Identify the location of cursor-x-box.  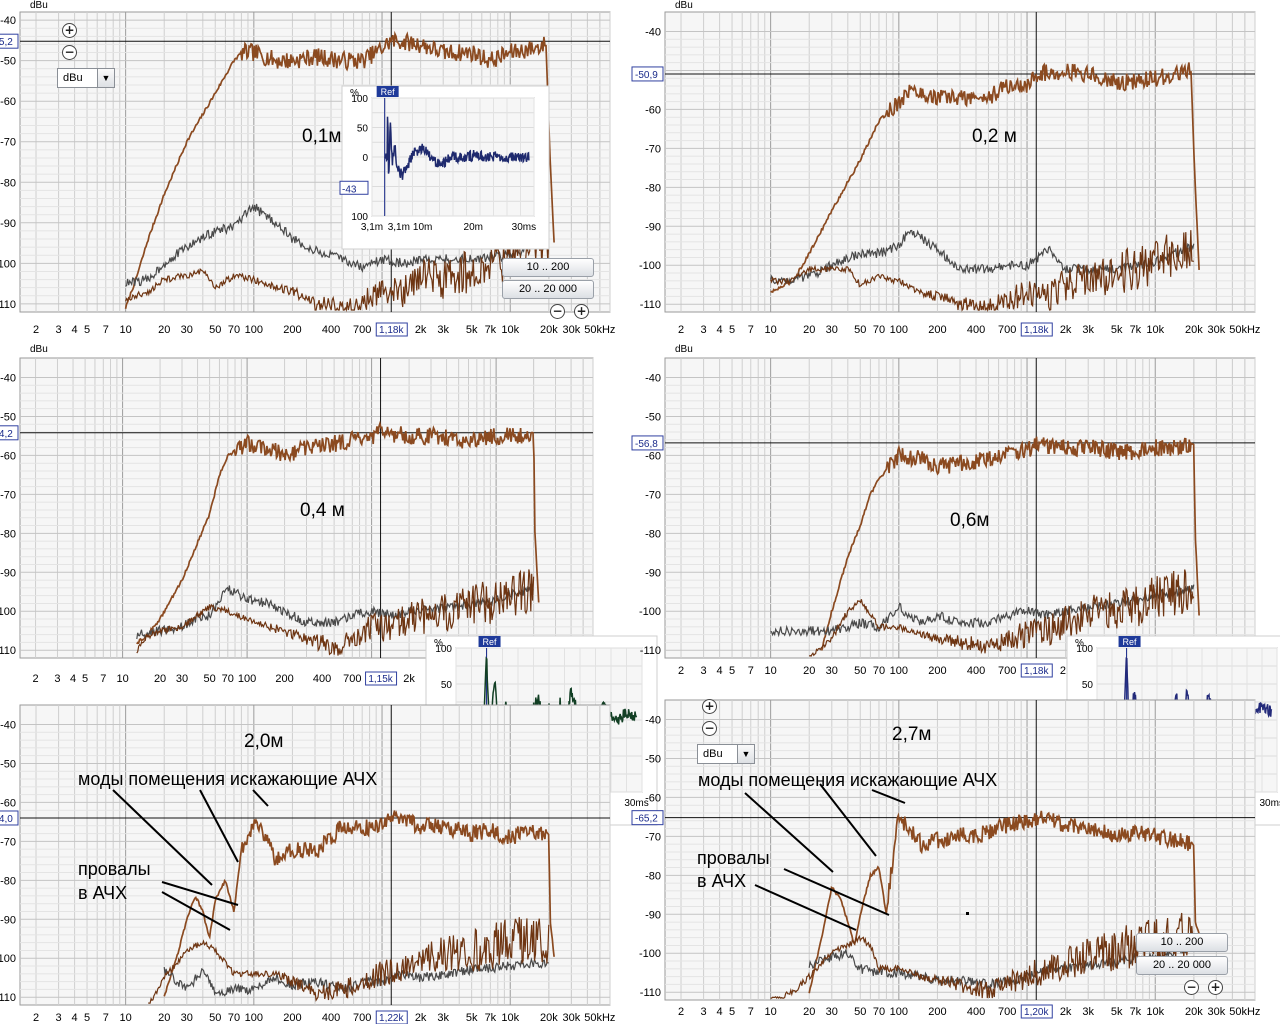
(1036, 670).